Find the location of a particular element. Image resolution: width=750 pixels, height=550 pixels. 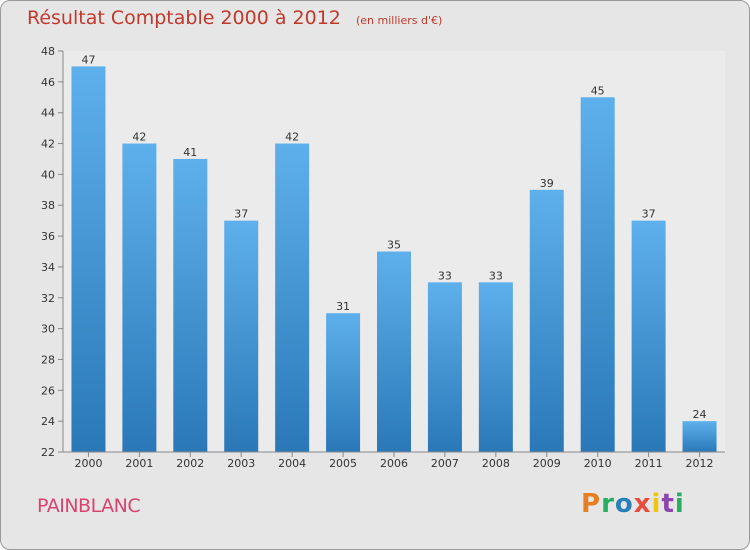

logo-letter: x is located at coordinates (642, 504).